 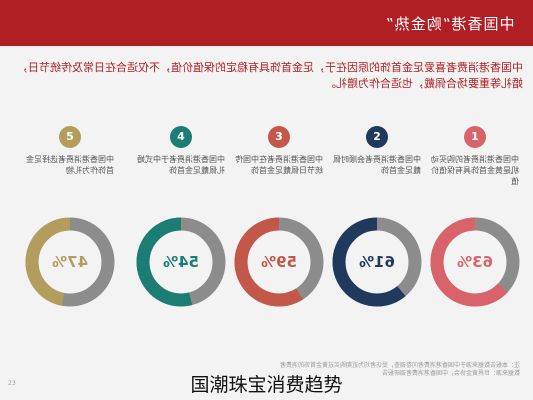 I want to click on step-badge: 4, so click(x=181, y=137).